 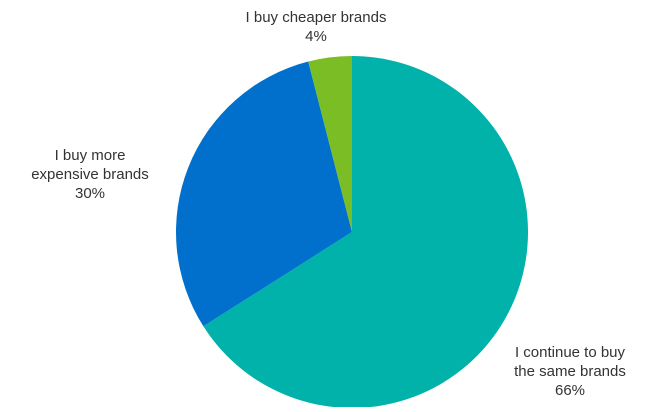 I want to click on slice-value-label: 66%, so click(x=570, y=390).